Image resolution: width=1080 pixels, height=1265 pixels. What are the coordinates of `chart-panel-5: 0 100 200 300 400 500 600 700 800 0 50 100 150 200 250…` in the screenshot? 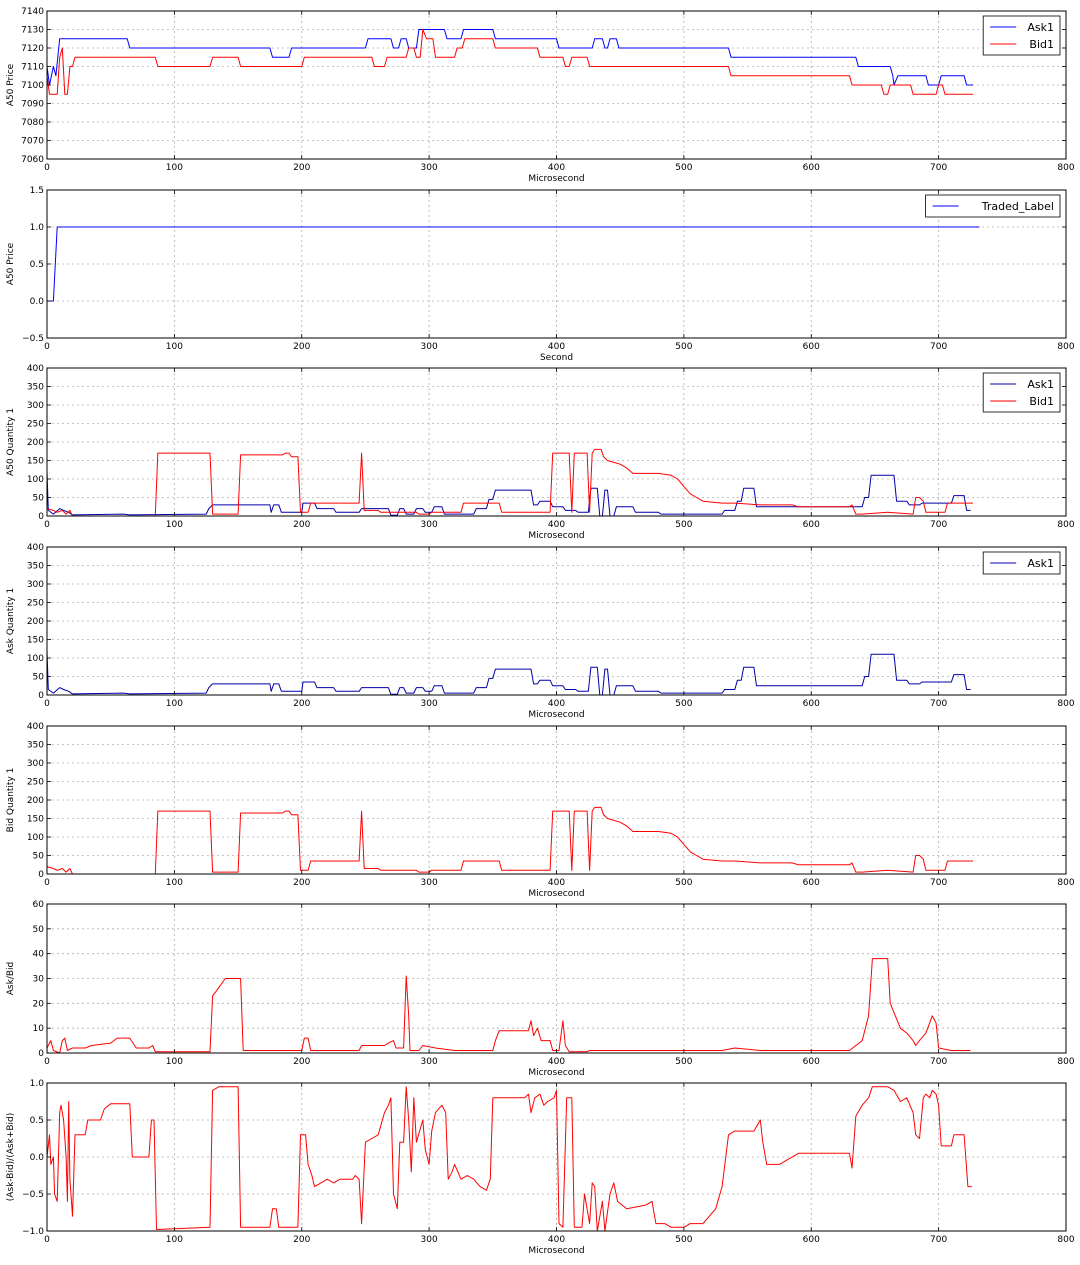 It's located at (540, 810).